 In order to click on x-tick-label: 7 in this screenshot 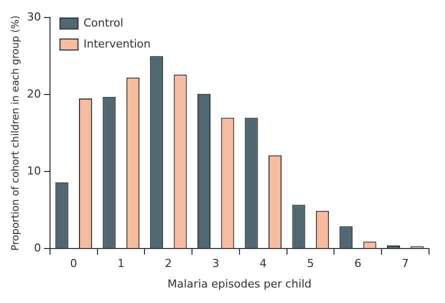, I will do `click(405, 263)`.